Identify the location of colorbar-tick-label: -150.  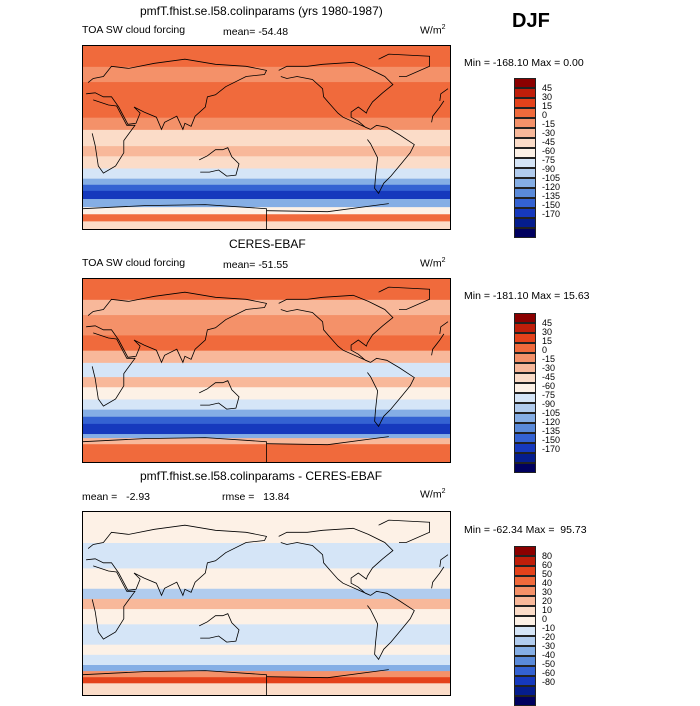
(551, 205).